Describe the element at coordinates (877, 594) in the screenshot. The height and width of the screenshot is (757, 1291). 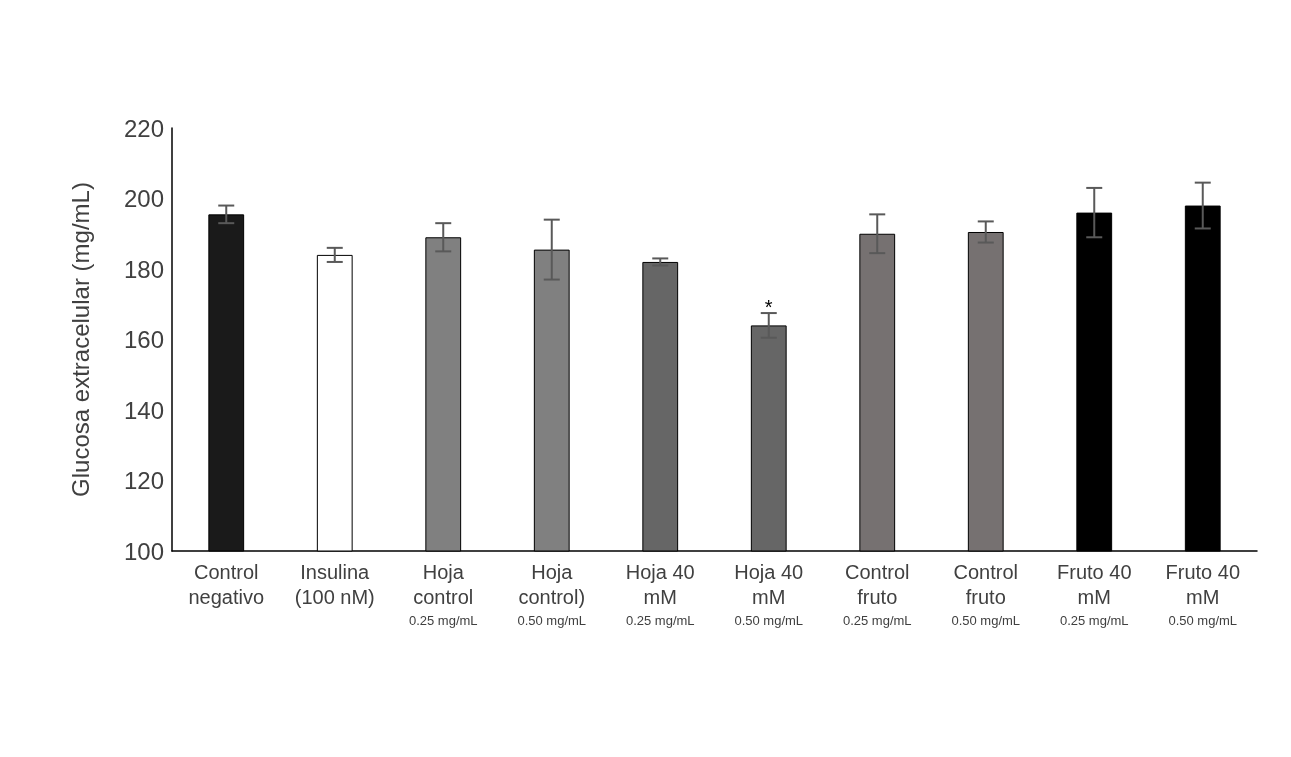
I see `x-tick-label: Control fruto 0.25 mg/mL` at that location.